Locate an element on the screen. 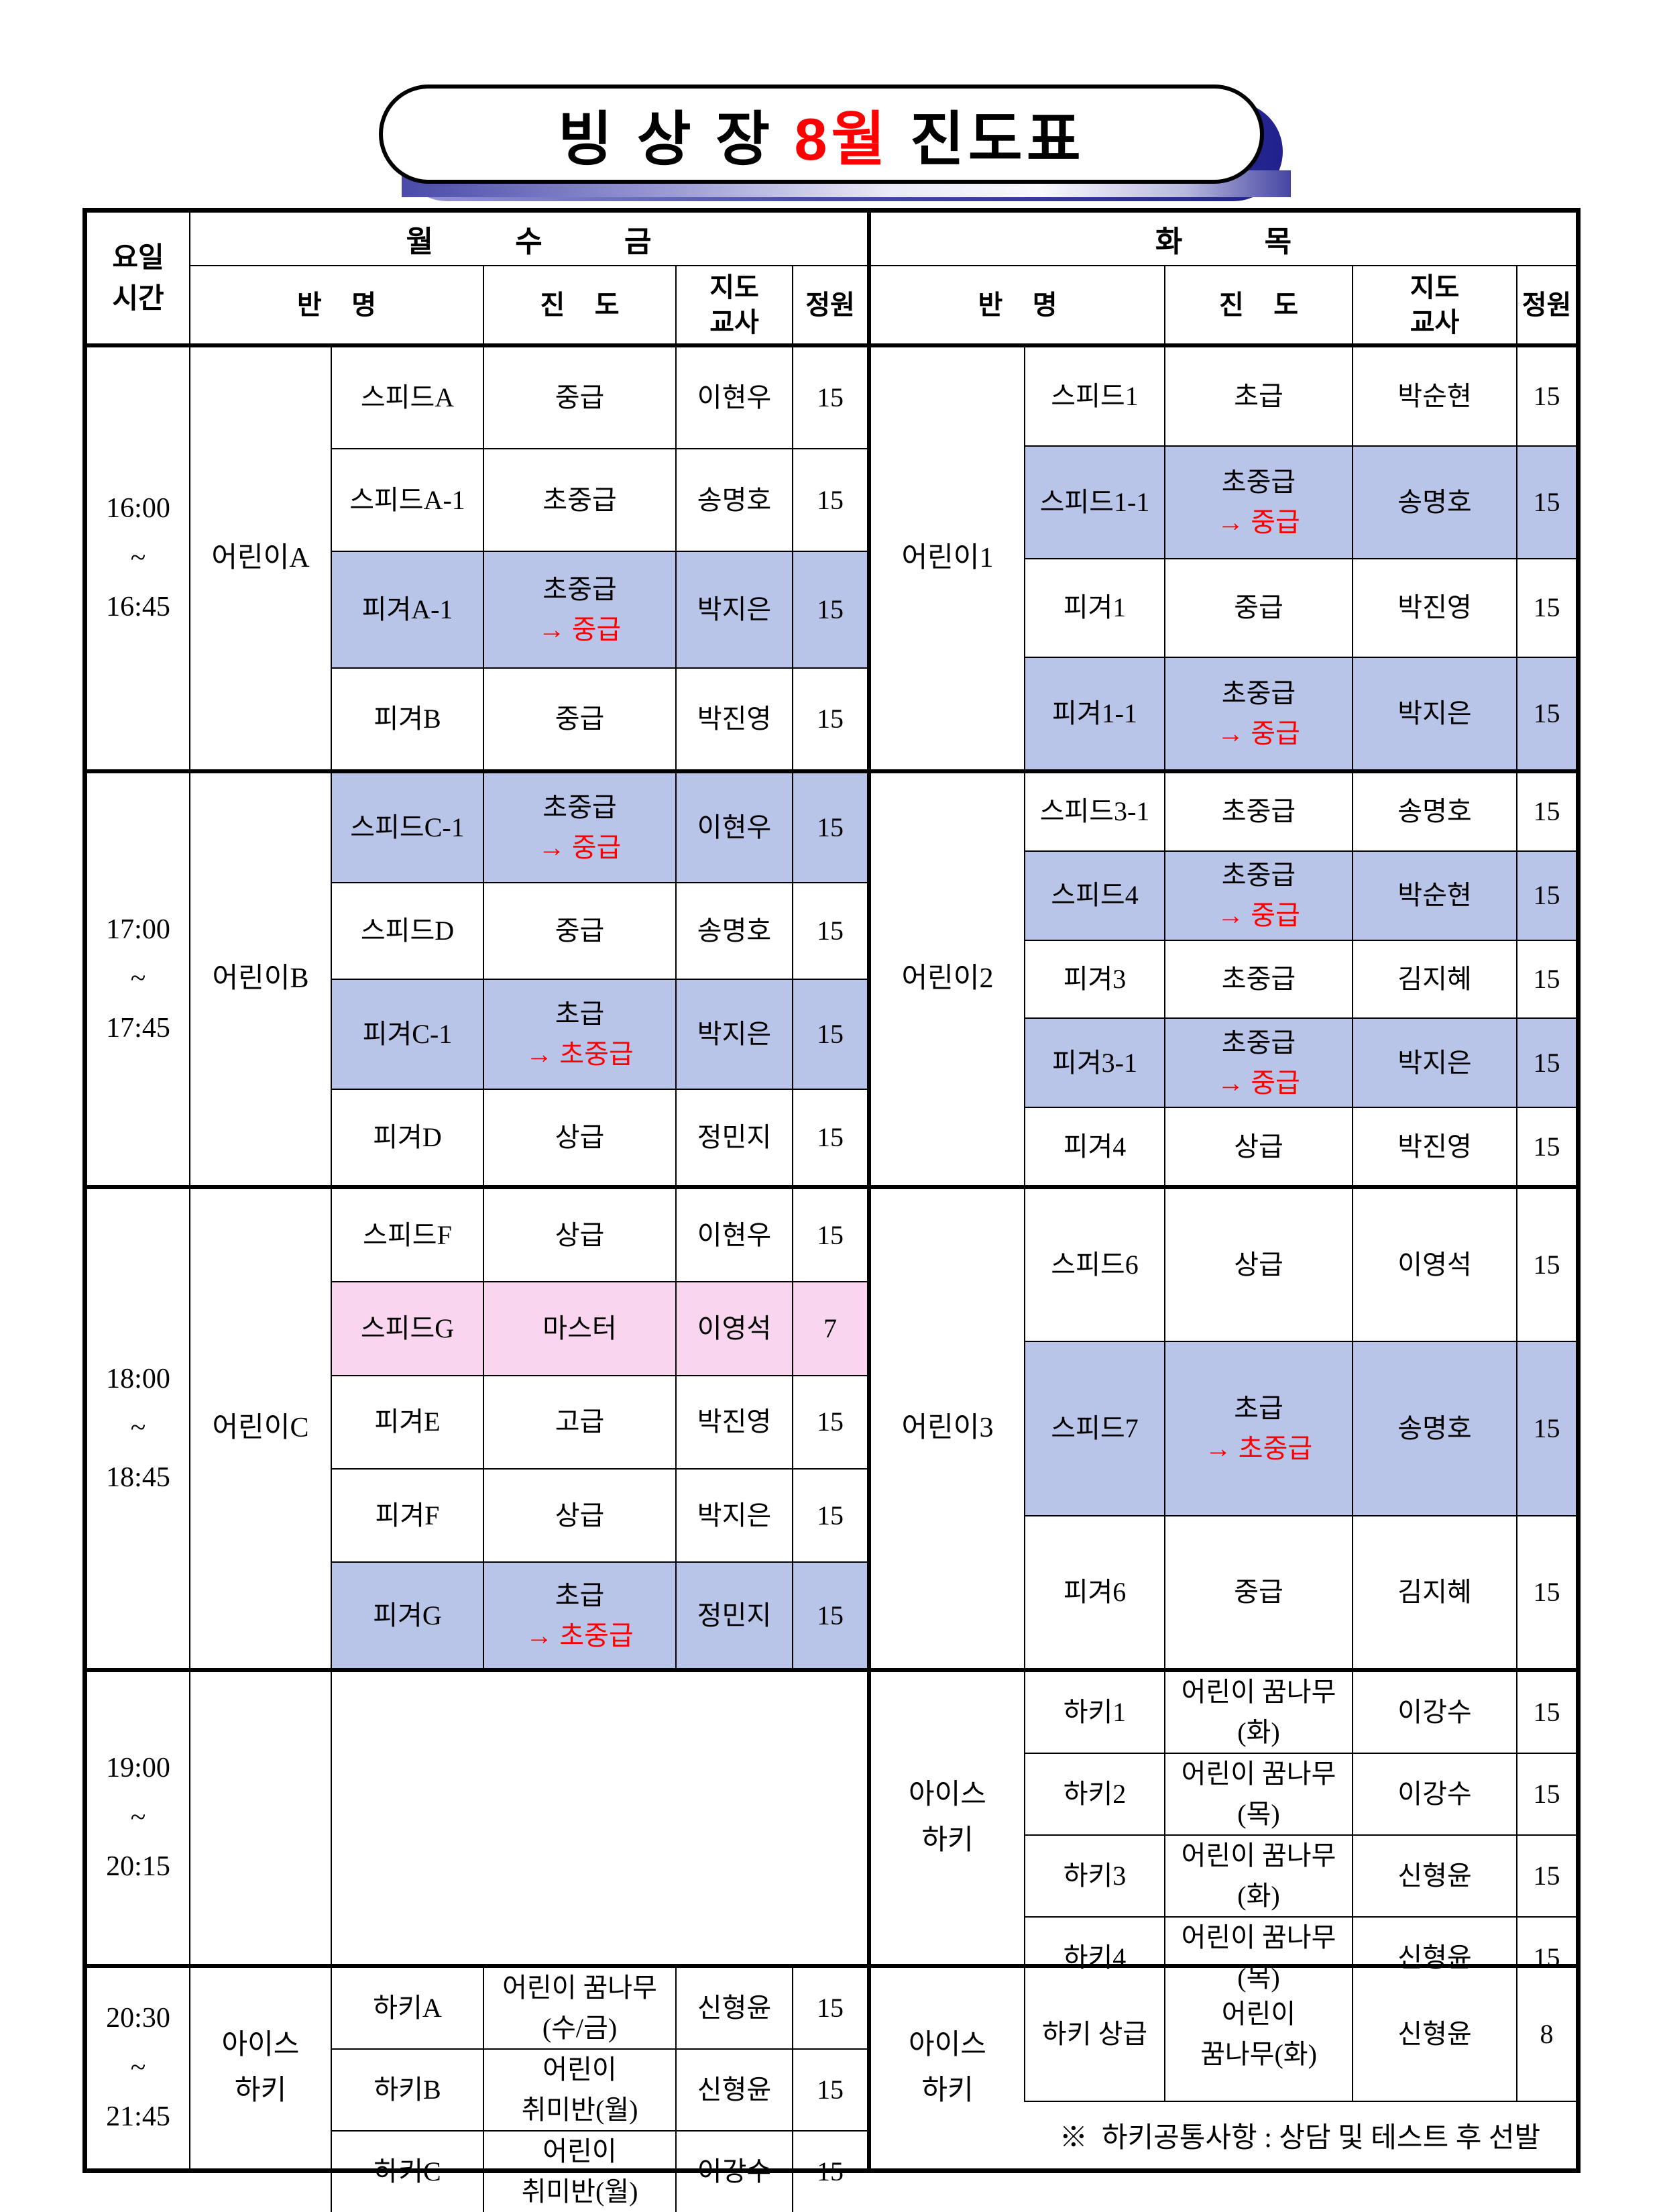 Image resolution: width=1663 pixels, height=2212 pixels. rows-container: 스피드6 상급 이영석 15 스피드7 초급 → 초중급 송명호 15 피겨6 중급 김지혜 15 is located at coordinates (1300, 1428).